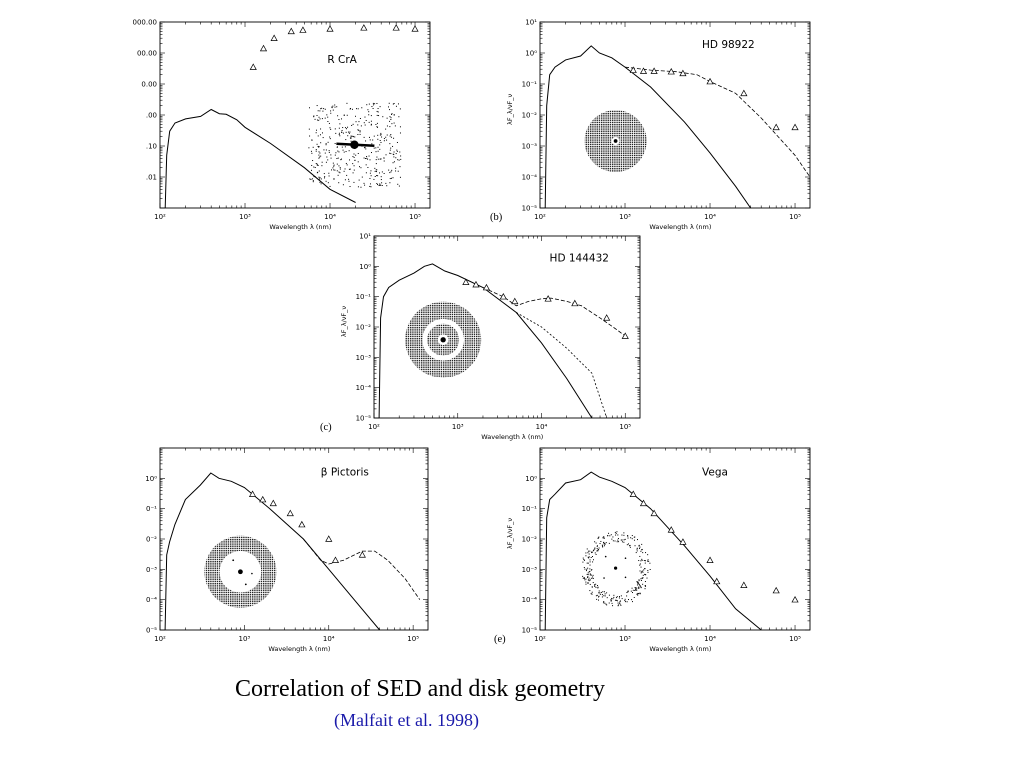 This screenshot has height=768, width=1024. What do you see at coordinates (562, 365) in the screenshot?
I see `inner-dust-model-curve` at bounding box center [562, 365].